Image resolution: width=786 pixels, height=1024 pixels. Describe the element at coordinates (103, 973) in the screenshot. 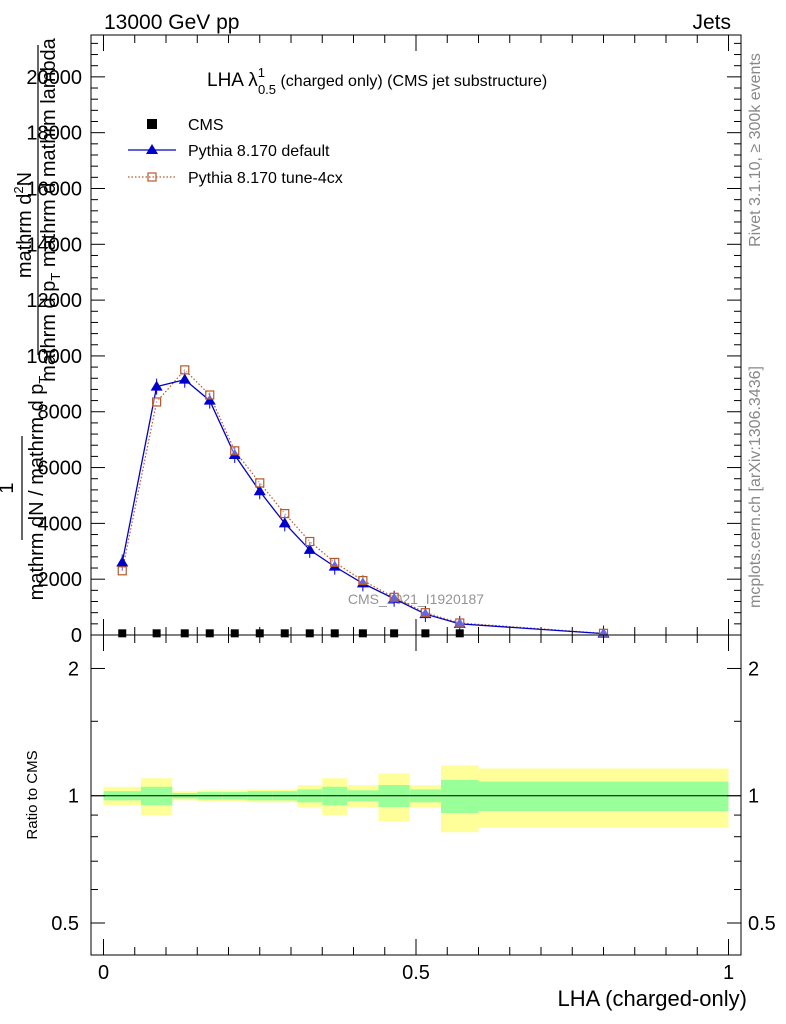

I see `xtick-label: 0` at that location.